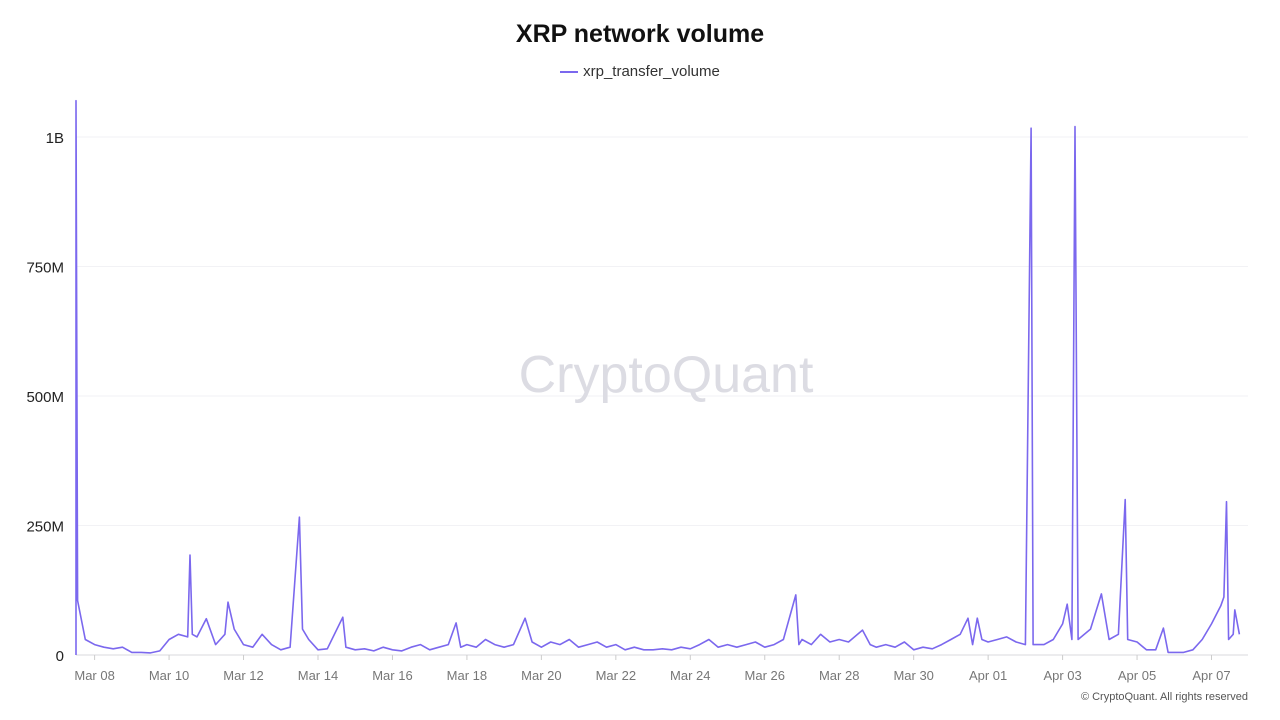  Describe the element at coordinates (1164, 697) in the screenshot. I see `copyright: © CryptoQuant. All rights reserved` at that location.